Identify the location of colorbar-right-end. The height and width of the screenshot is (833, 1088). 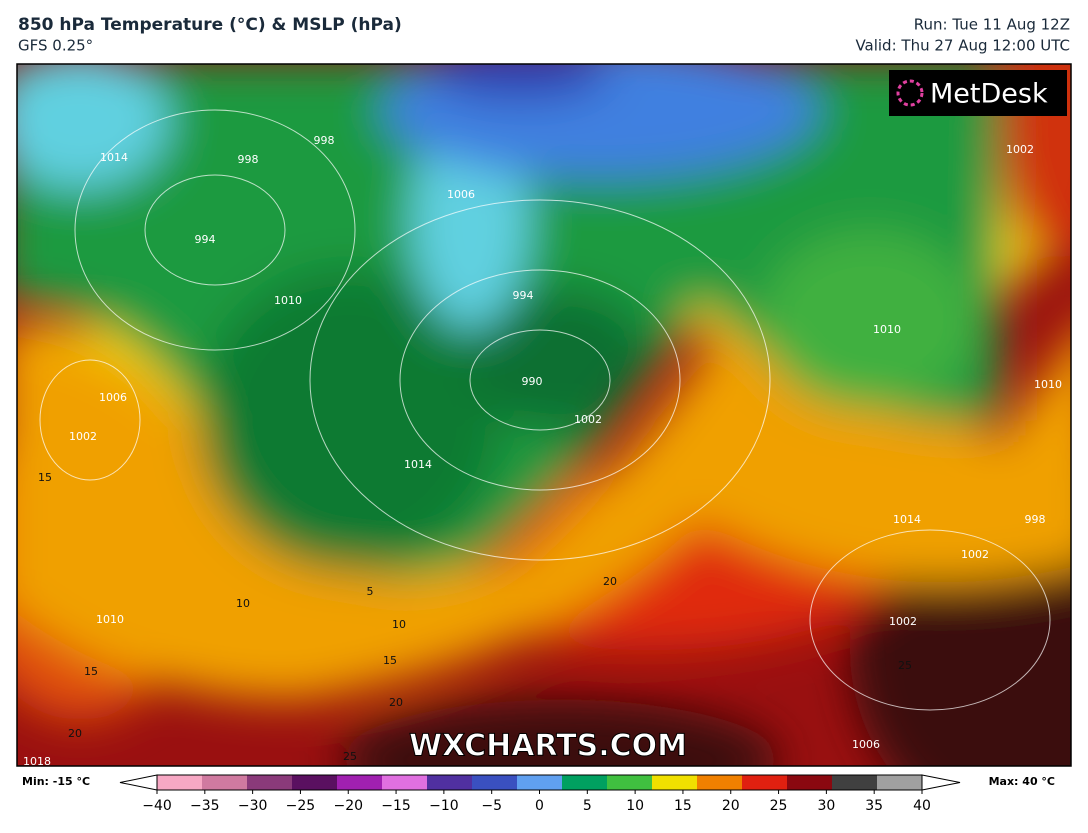
(941, 782).